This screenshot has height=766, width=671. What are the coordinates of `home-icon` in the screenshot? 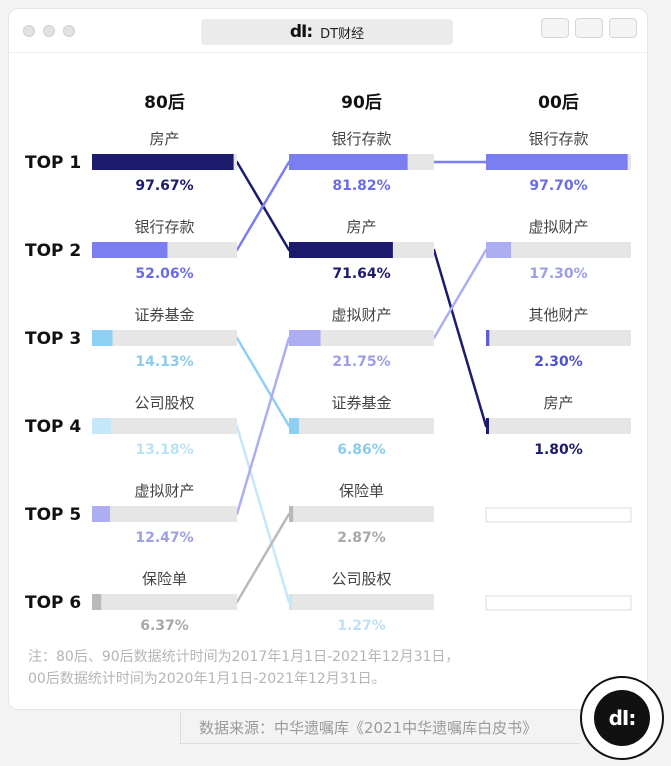 It's located at (589, 28).